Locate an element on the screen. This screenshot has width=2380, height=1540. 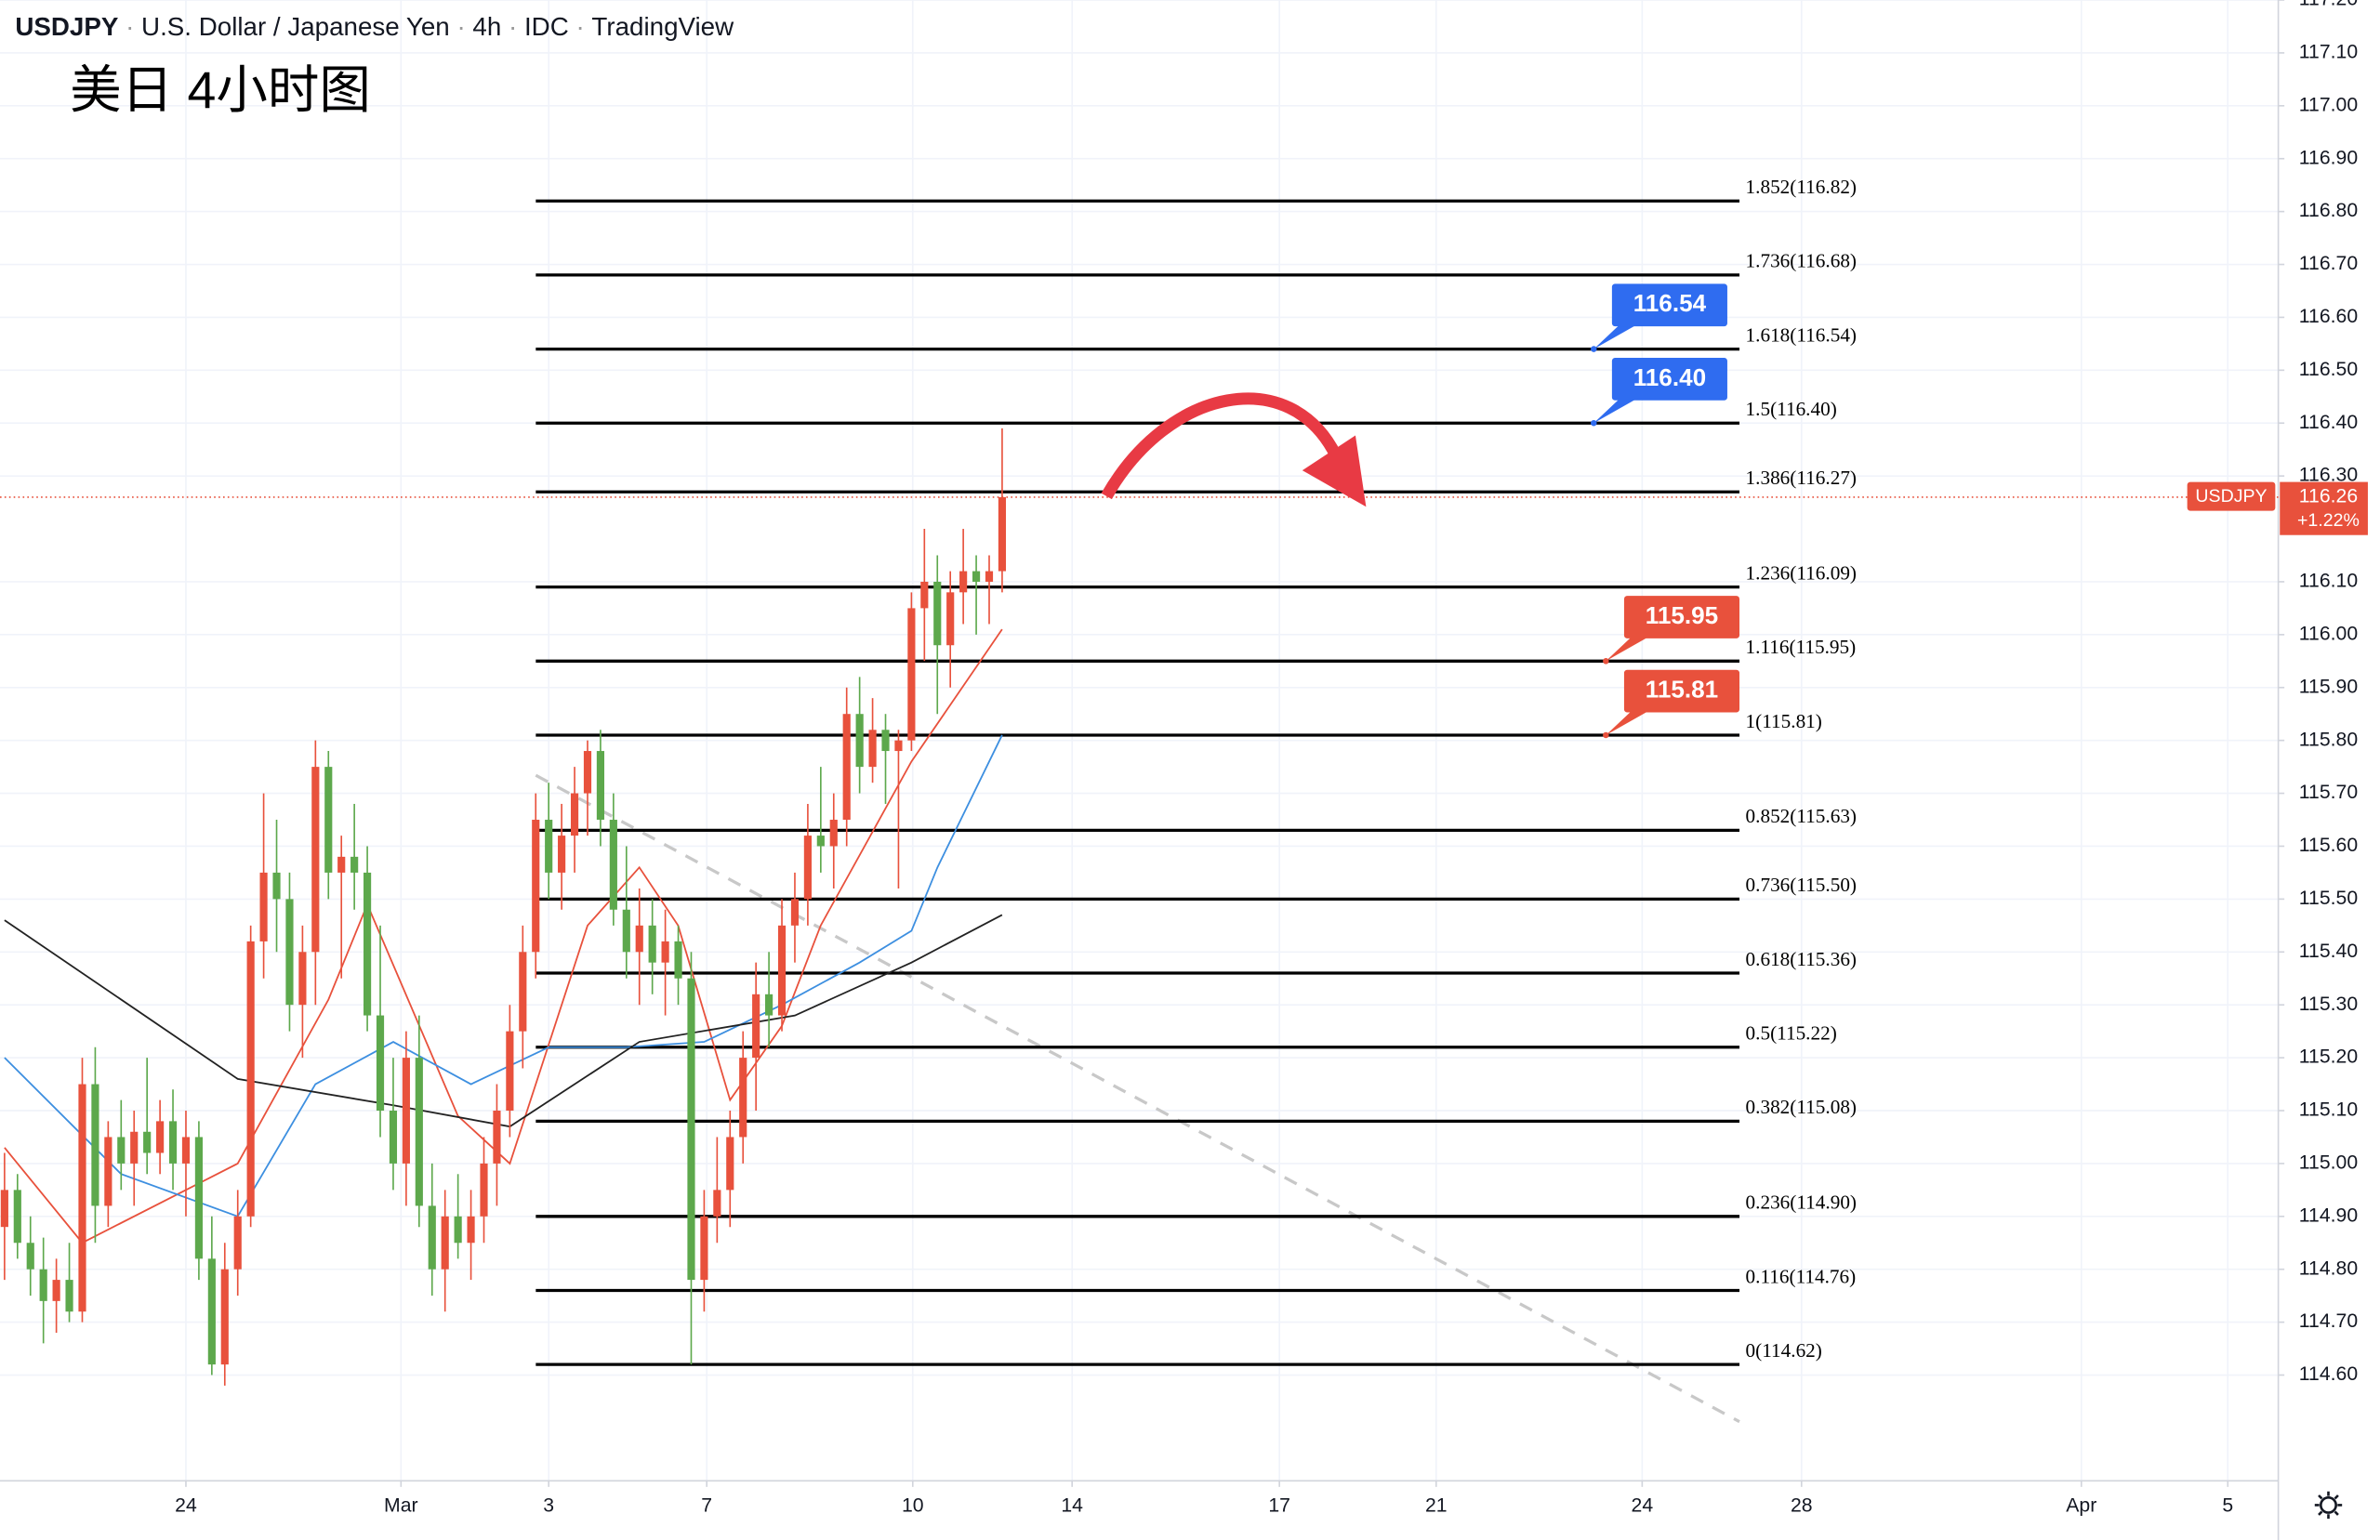
fib-label: 0.618(115.36) is located at coordinates (1801, 959).